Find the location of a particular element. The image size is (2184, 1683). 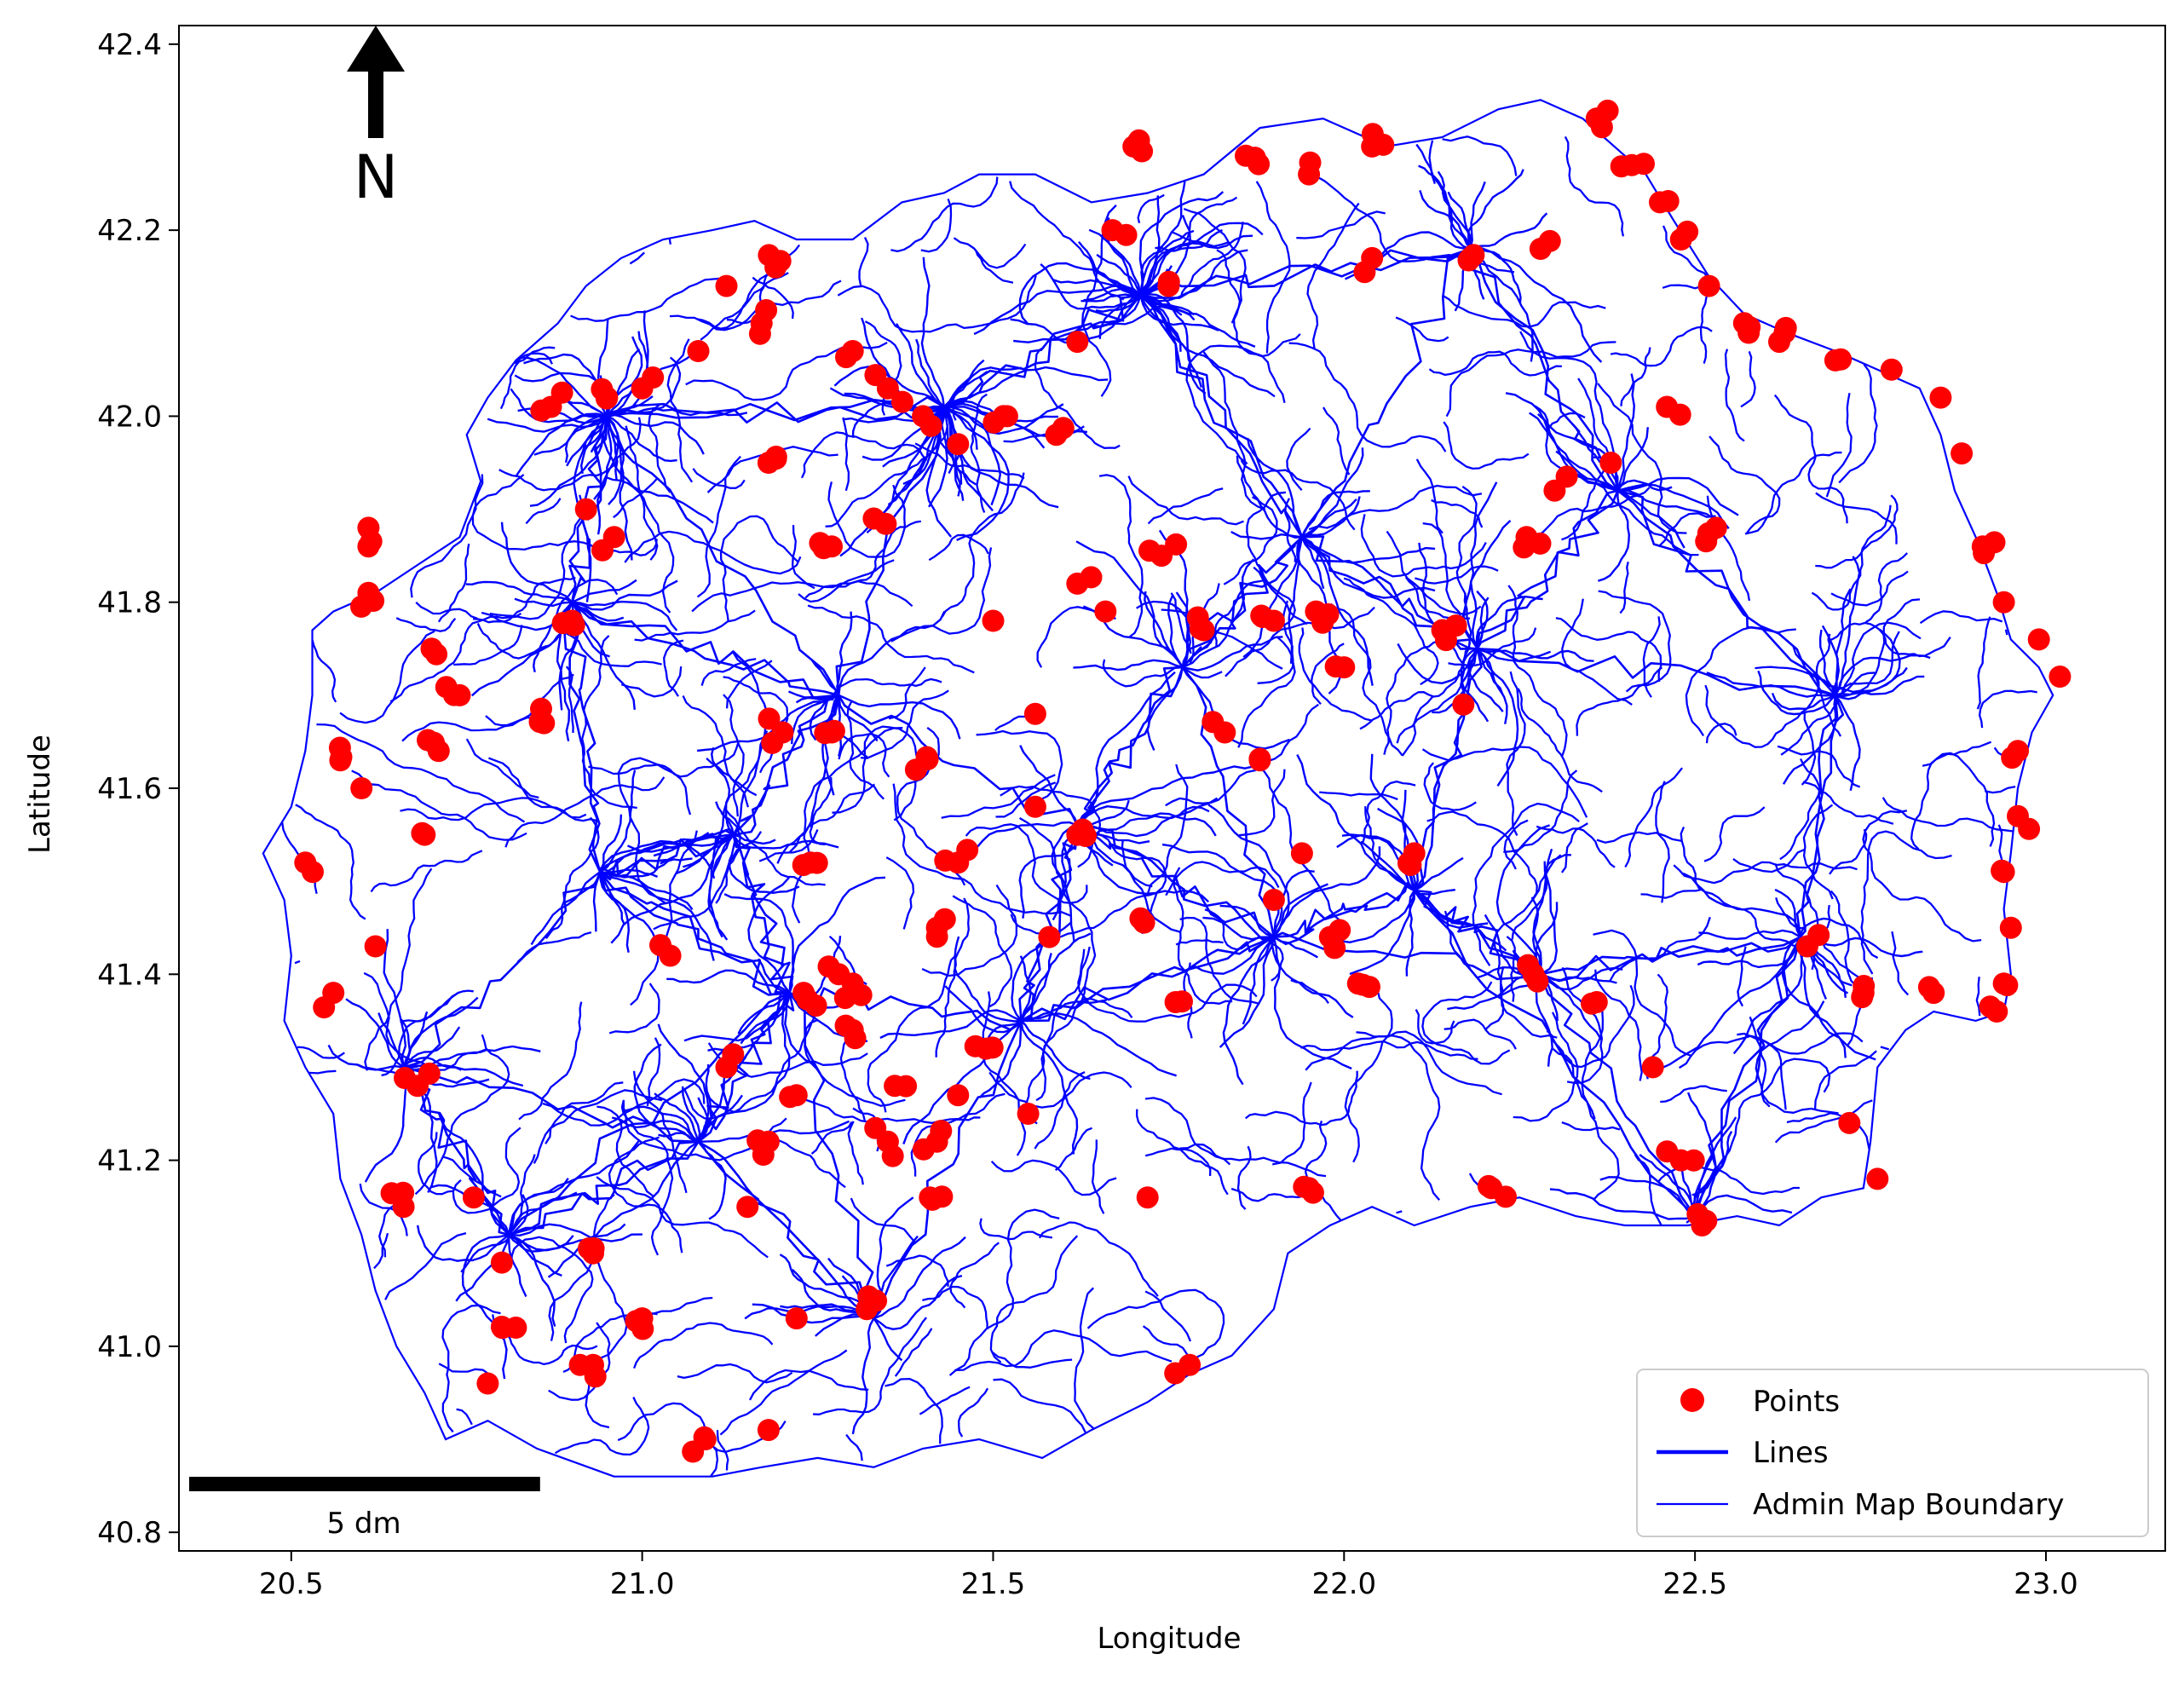

x-axis: 20.5 21.0 21.5 22.0 22.5 23.0 is located at coordinates (1168, 1576).